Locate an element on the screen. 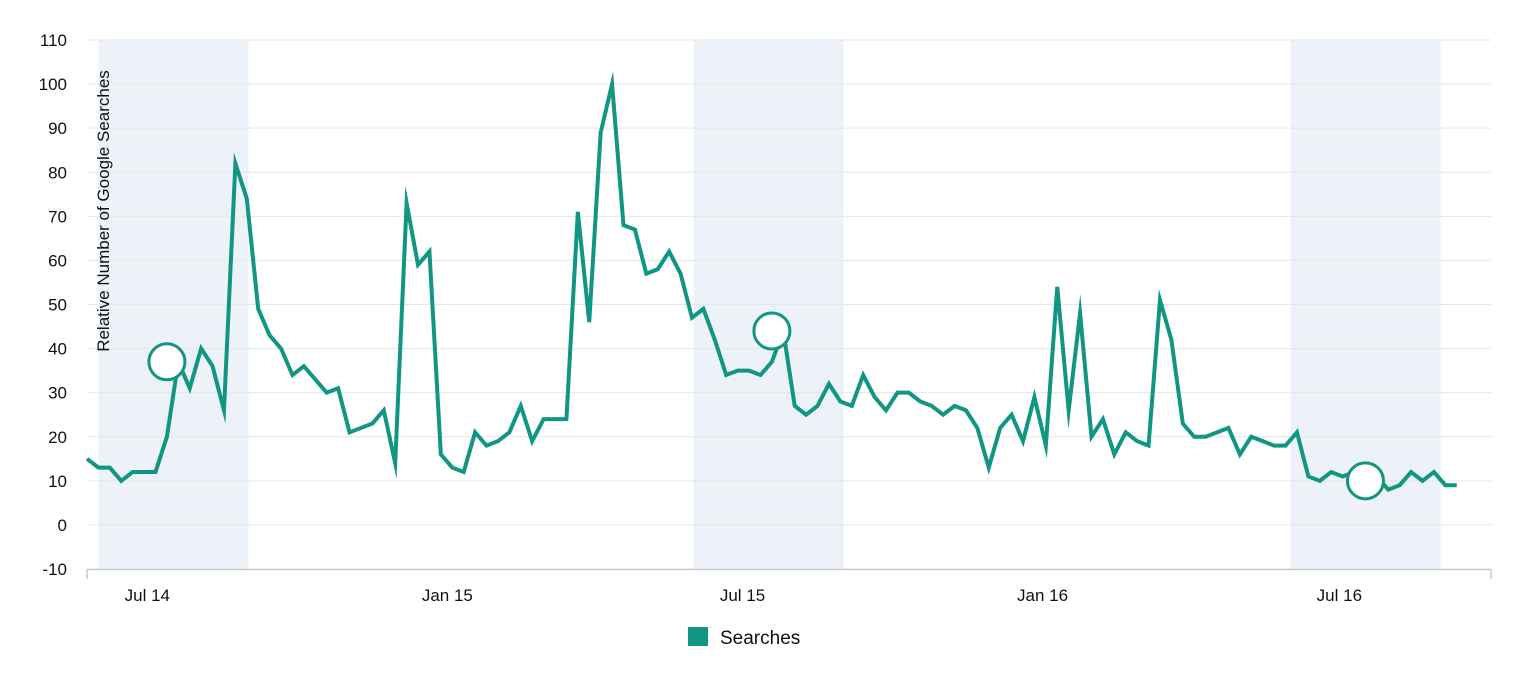 The image size is (1522, 690). y-tick-label: 90 is located at coordinates (57, 128).